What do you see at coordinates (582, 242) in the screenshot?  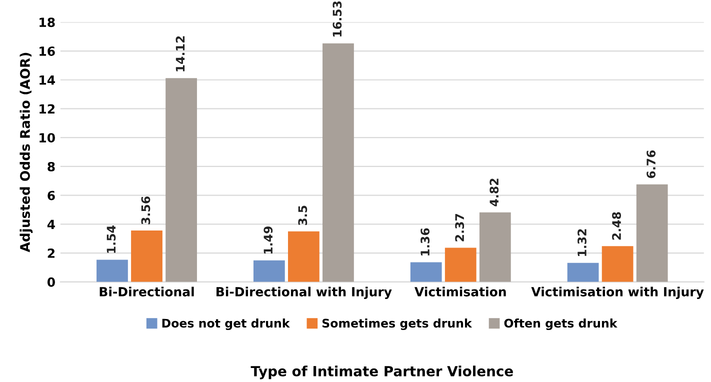 I see `data-label: 1.32` at bounding box center [582, 242].